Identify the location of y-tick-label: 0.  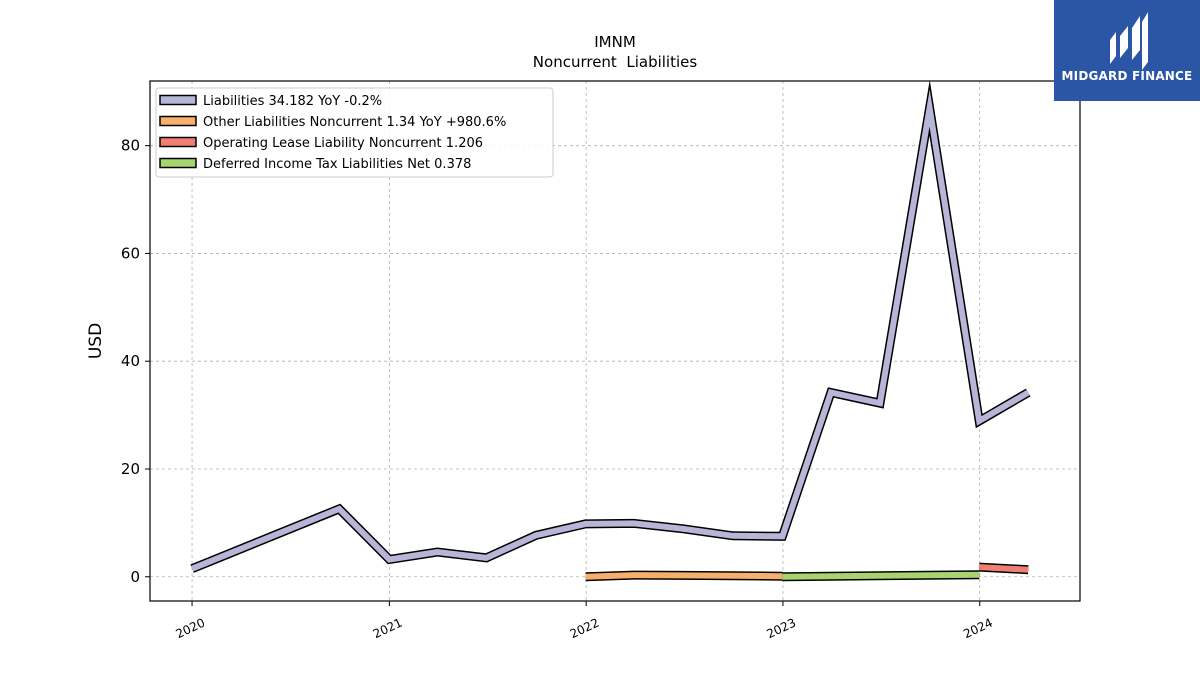
(135, 577).